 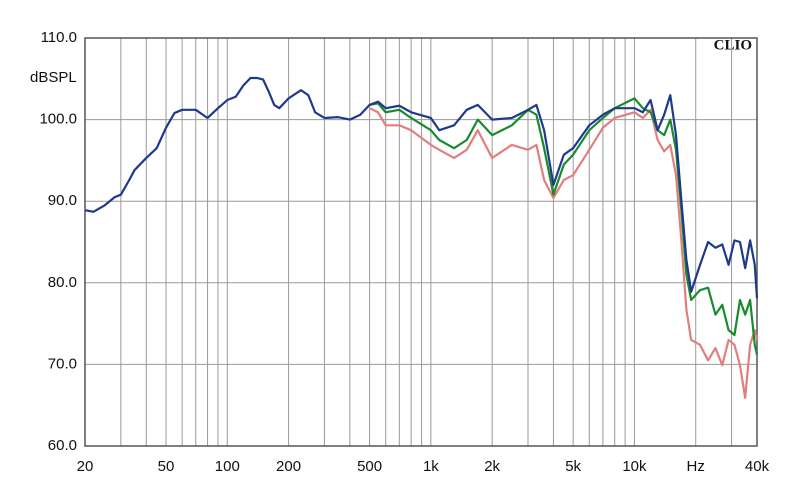 What do you see at coordinates (369, 466) in the screenshot?
I see `x-tick-label: 500` at bounding box center [369, 466].